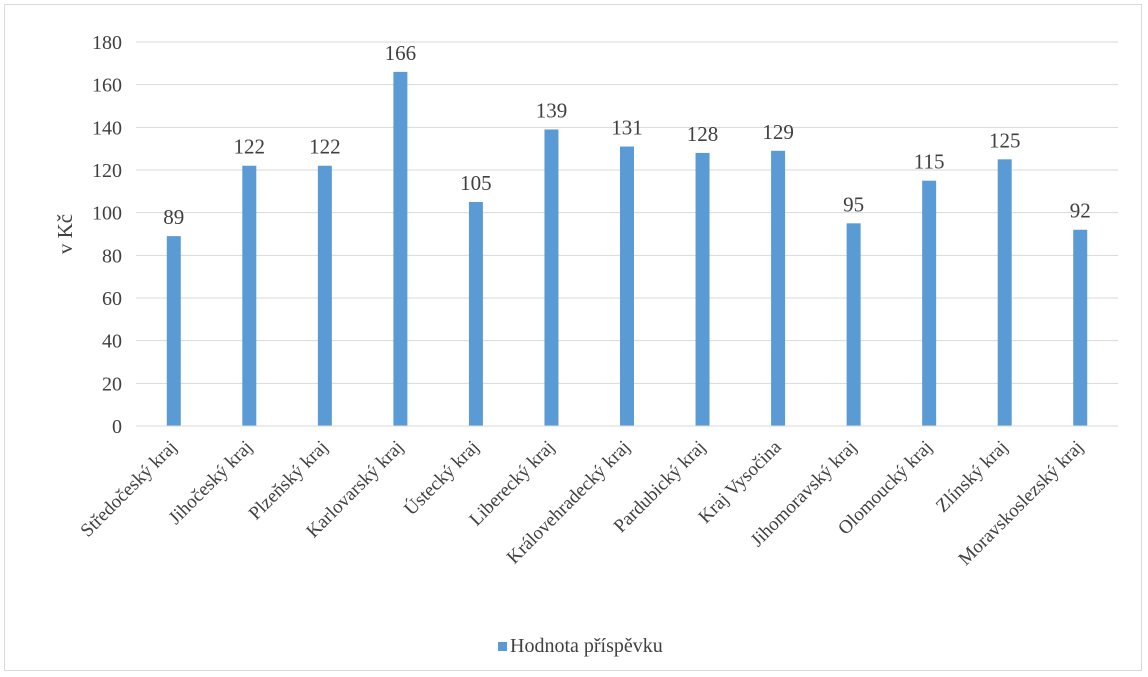 The image size is (1148, 677). What do you see at coordinates (569, 503) in the screenshot?
I see `x-tick-label: Královehradecký kraj` at bounding box center [569, 503].